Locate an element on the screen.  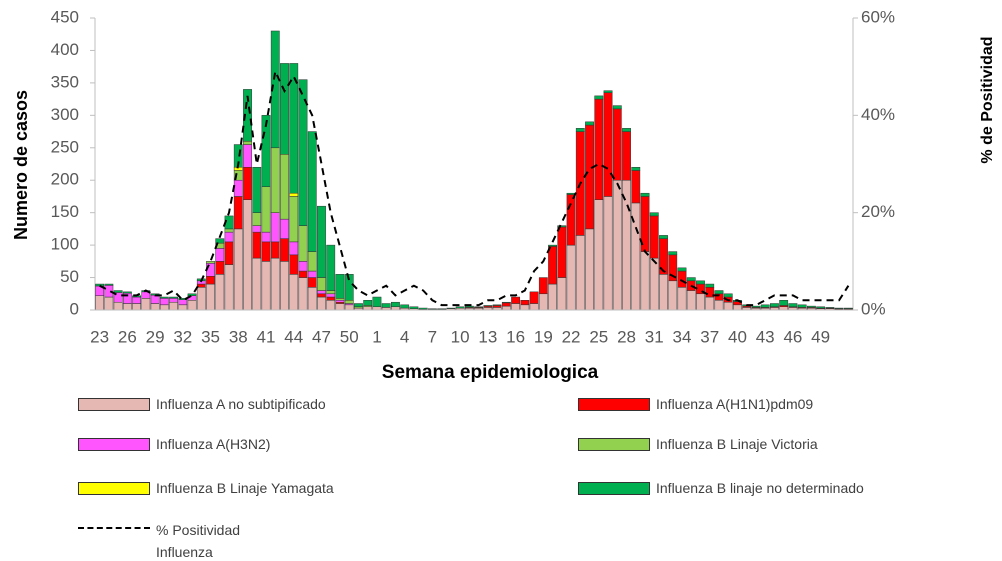
x-axis-title: Semana epidemiologica is located at coordinates (490, 372).